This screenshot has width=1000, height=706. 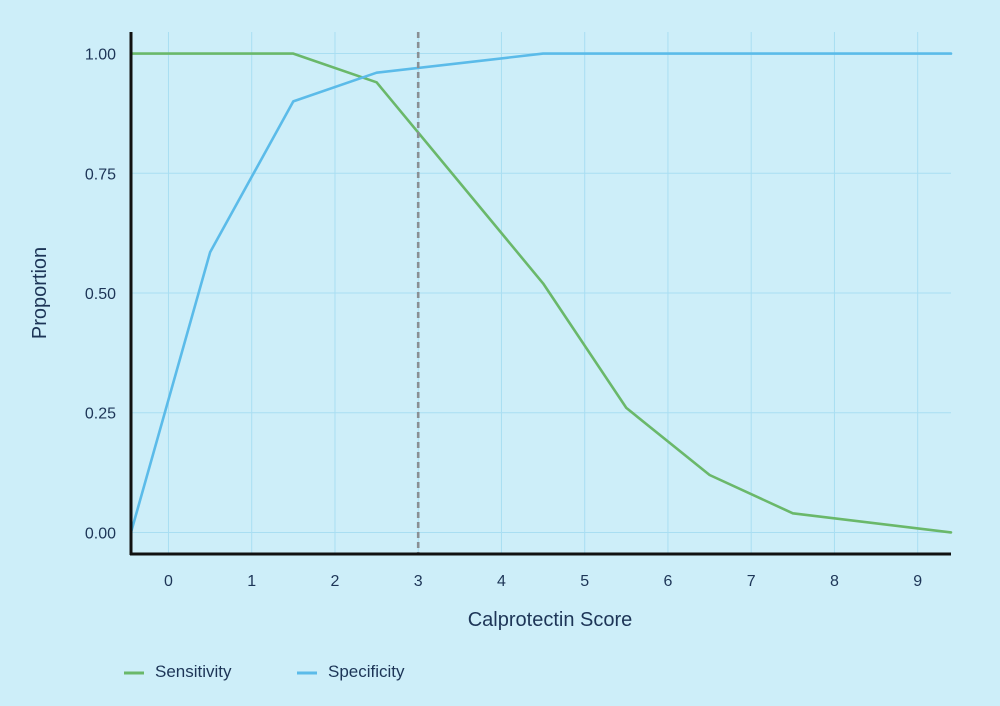 I want to click on y-tick-label: 0.25, so click(x=100, y=414).